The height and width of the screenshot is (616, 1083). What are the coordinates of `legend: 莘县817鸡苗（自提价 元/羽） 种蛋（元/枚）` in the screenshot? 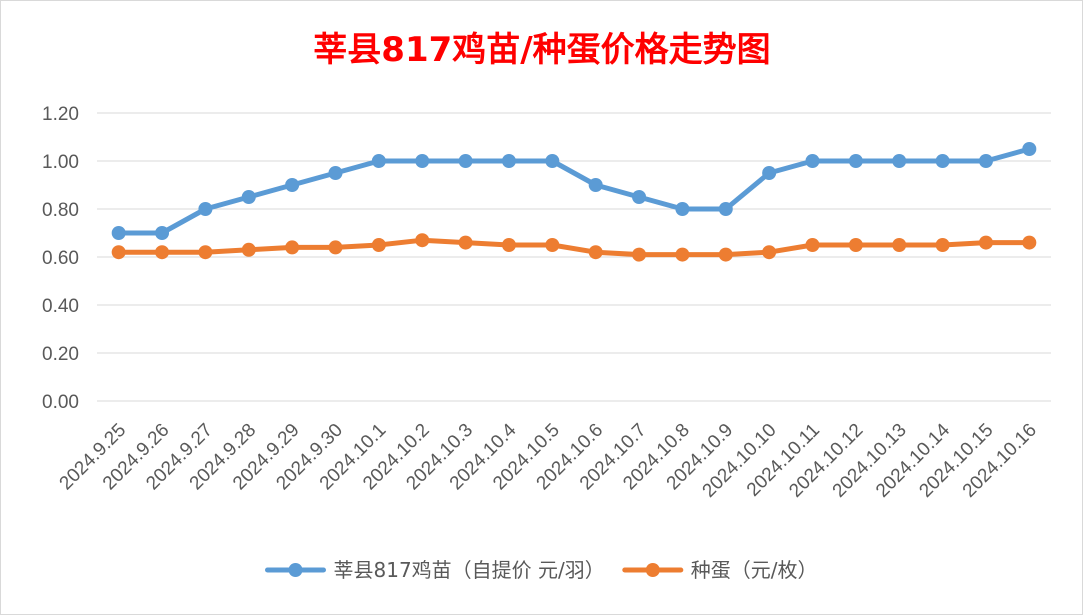 It's located at (541, 570).